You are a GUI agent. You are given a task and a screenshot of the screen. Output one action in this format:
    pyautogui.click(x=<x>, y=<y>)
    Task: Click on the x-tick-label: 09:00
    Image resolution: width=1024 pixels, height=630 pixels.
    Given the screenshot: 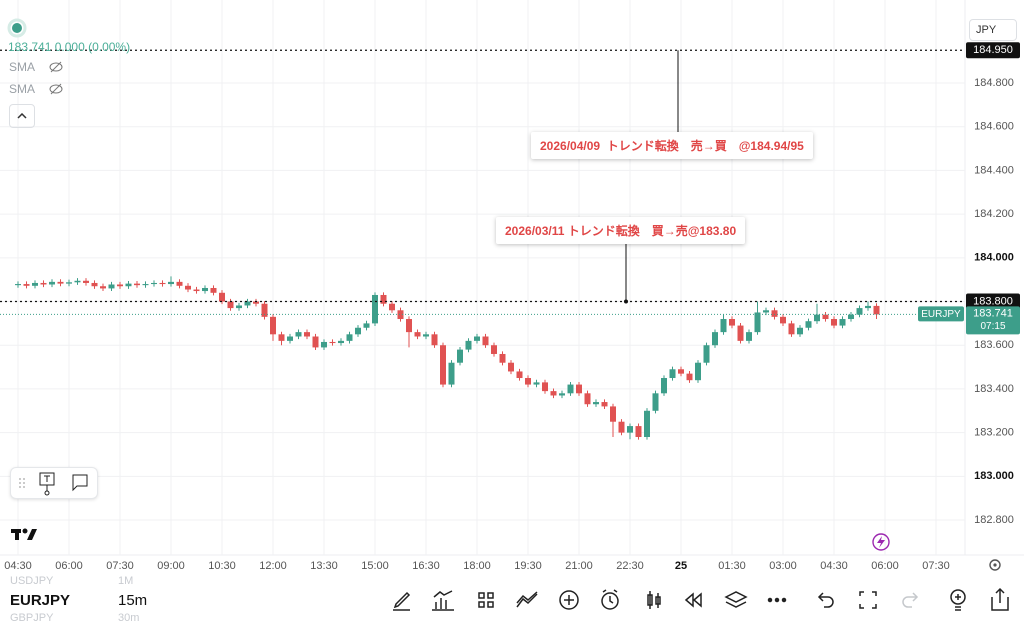 What is the action you would take?
    pyautogui.click(x=171, y=566)
    